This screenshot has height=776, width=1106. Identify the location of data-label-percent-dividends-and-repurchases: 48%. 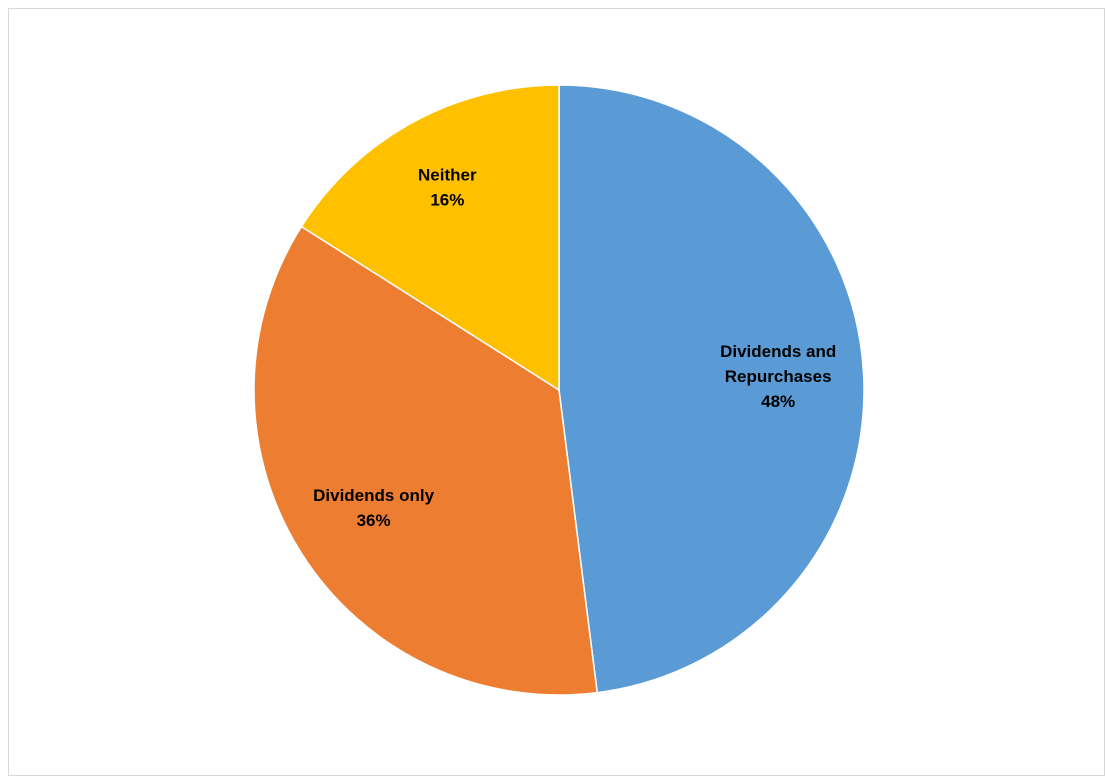
(778, 401).